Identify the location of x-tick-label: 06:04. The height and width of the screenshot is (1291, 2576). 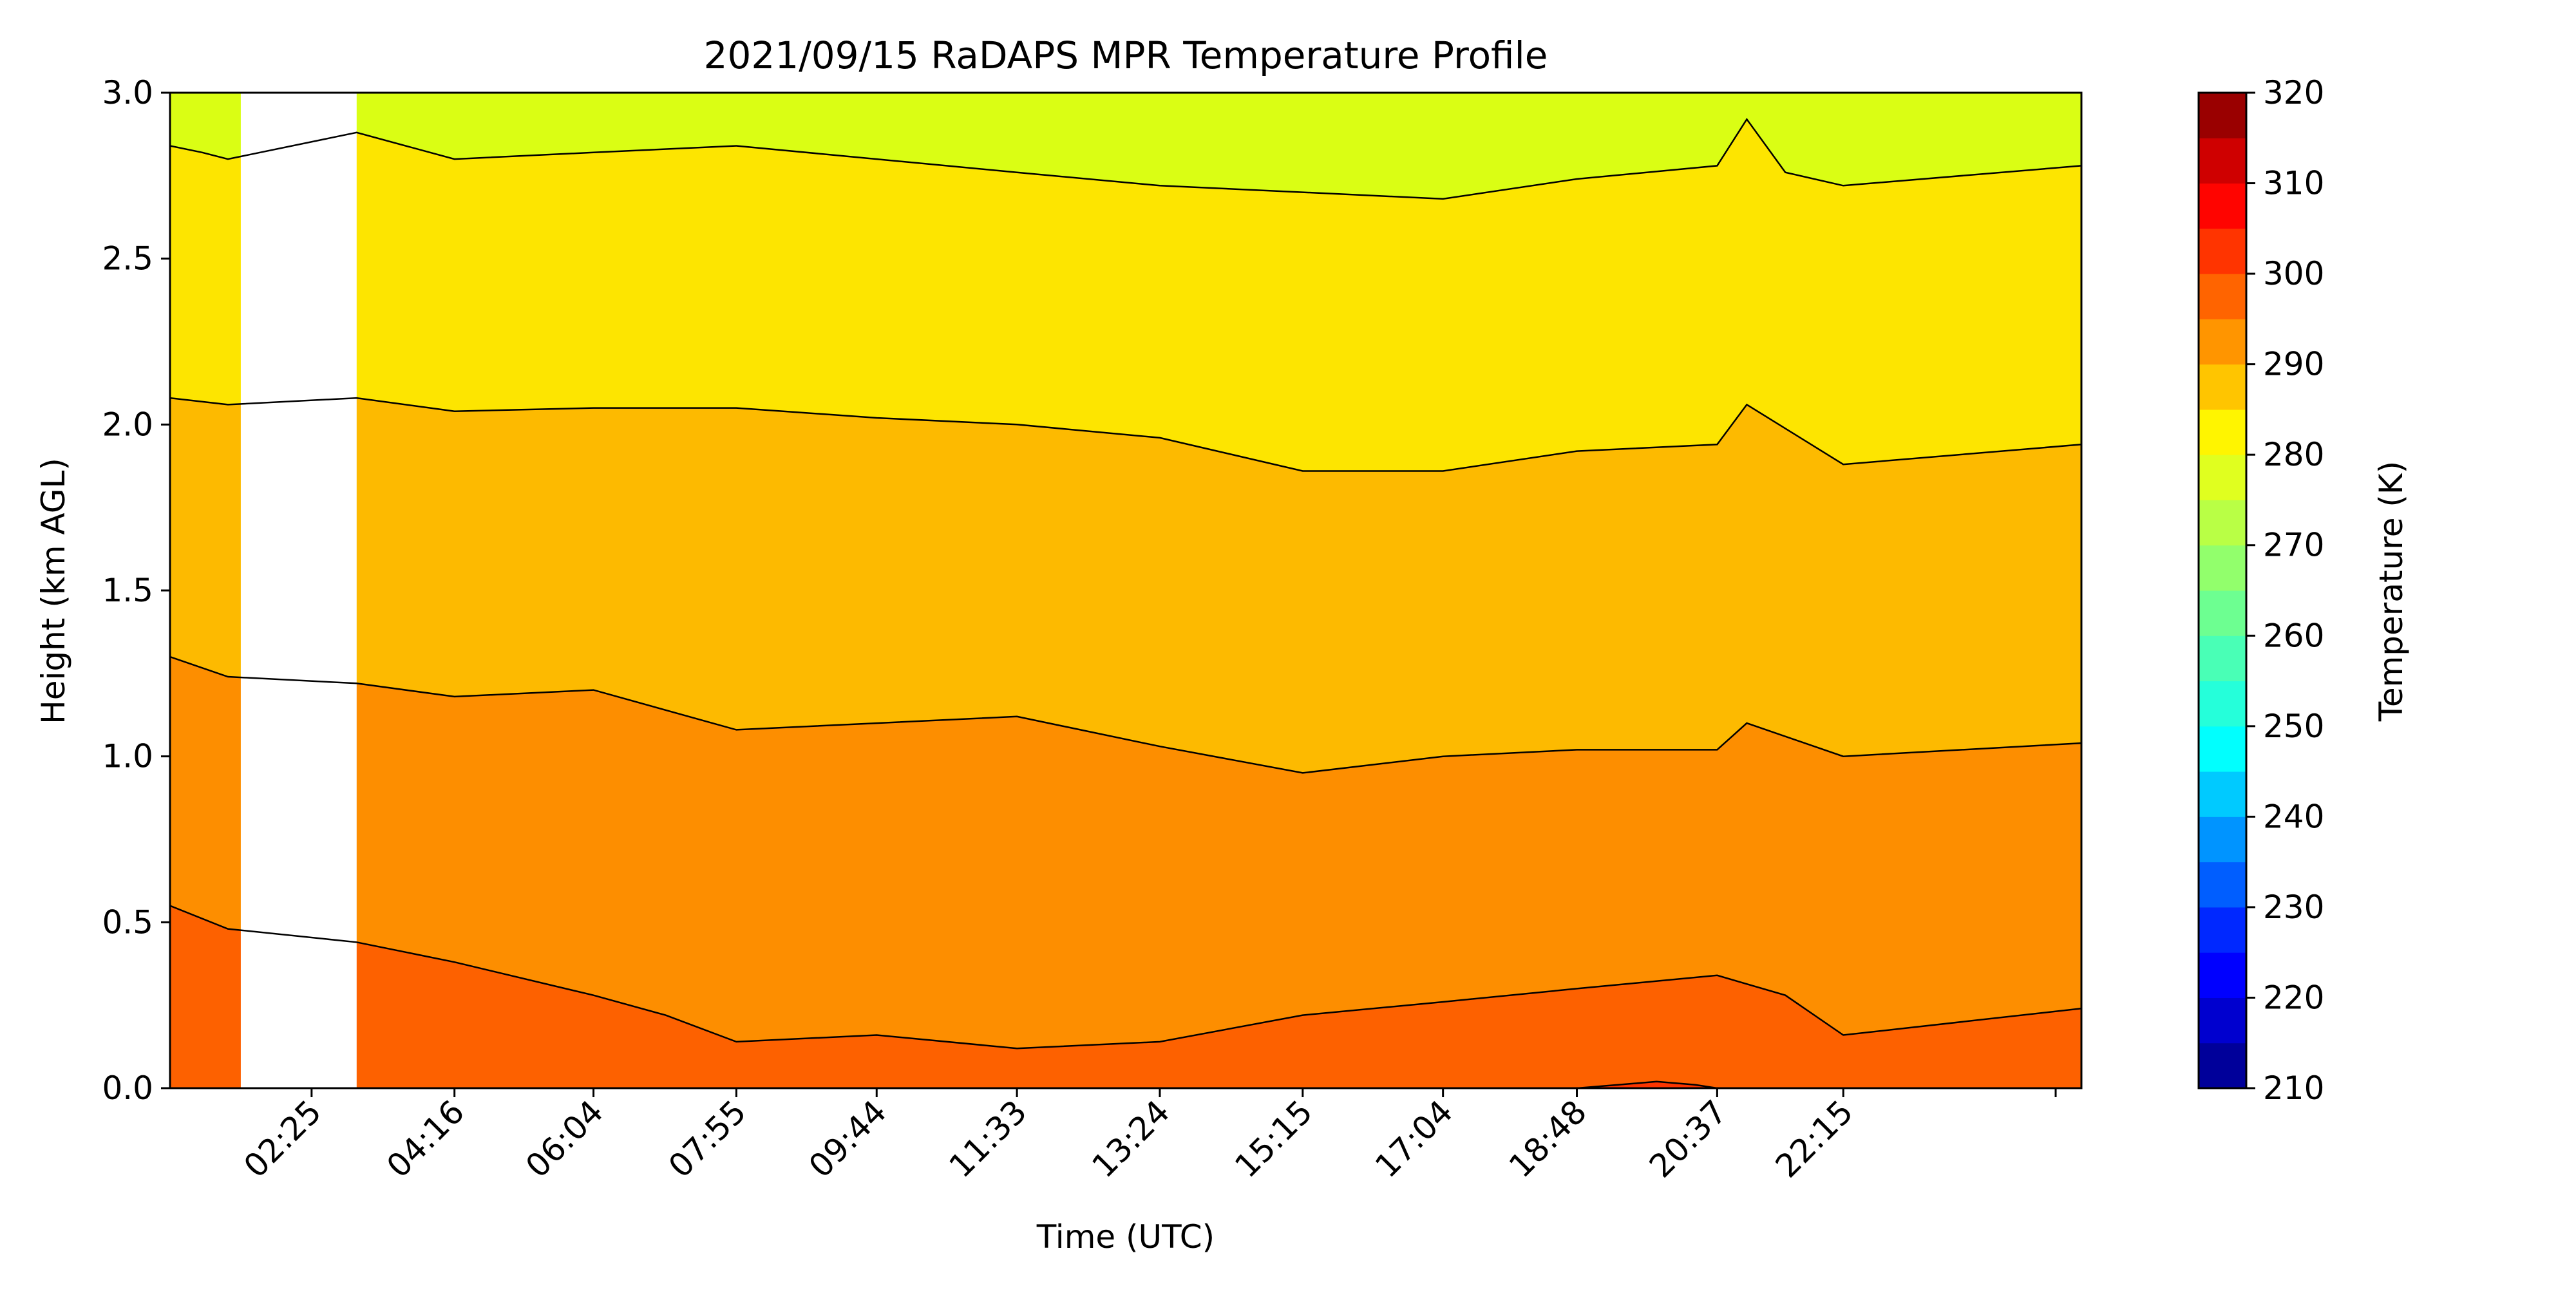
(564, 1139).